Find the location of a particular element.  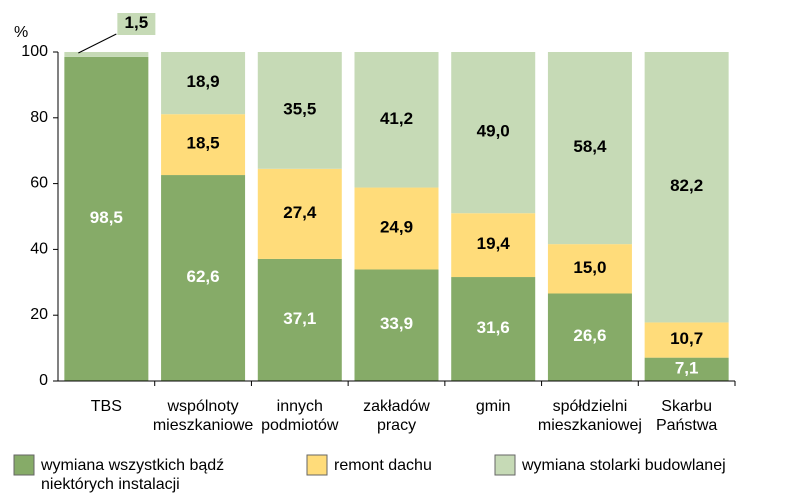

x-tick-label: zakładów pracy is located at coordinates (396, 416).